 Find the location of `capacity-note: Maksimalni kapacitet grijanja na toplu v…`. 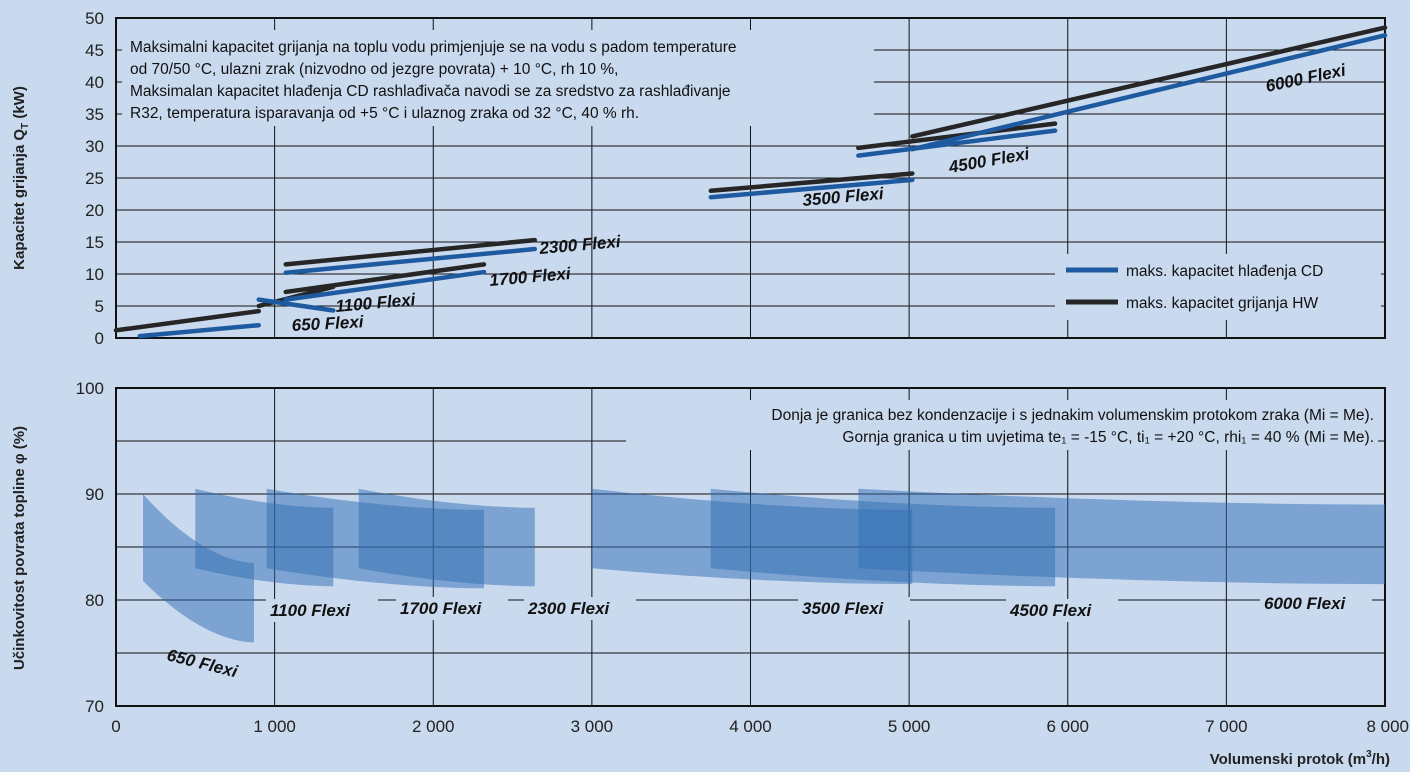

capacity-note: Maksimalni kapacitet grijanja na toplu v… is located at coordinates (498, 78).